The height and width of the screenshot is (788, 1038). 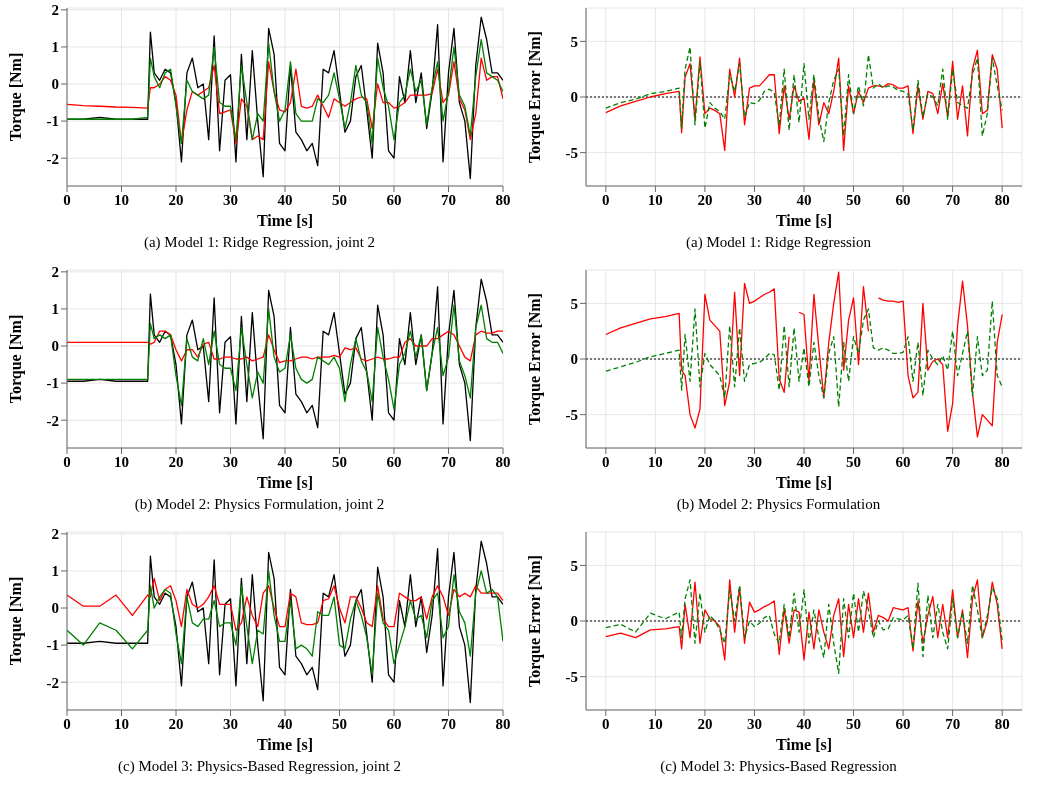 I want to click on text: (b) Model 2: Physics Formulation, so click(x=778, y=504).